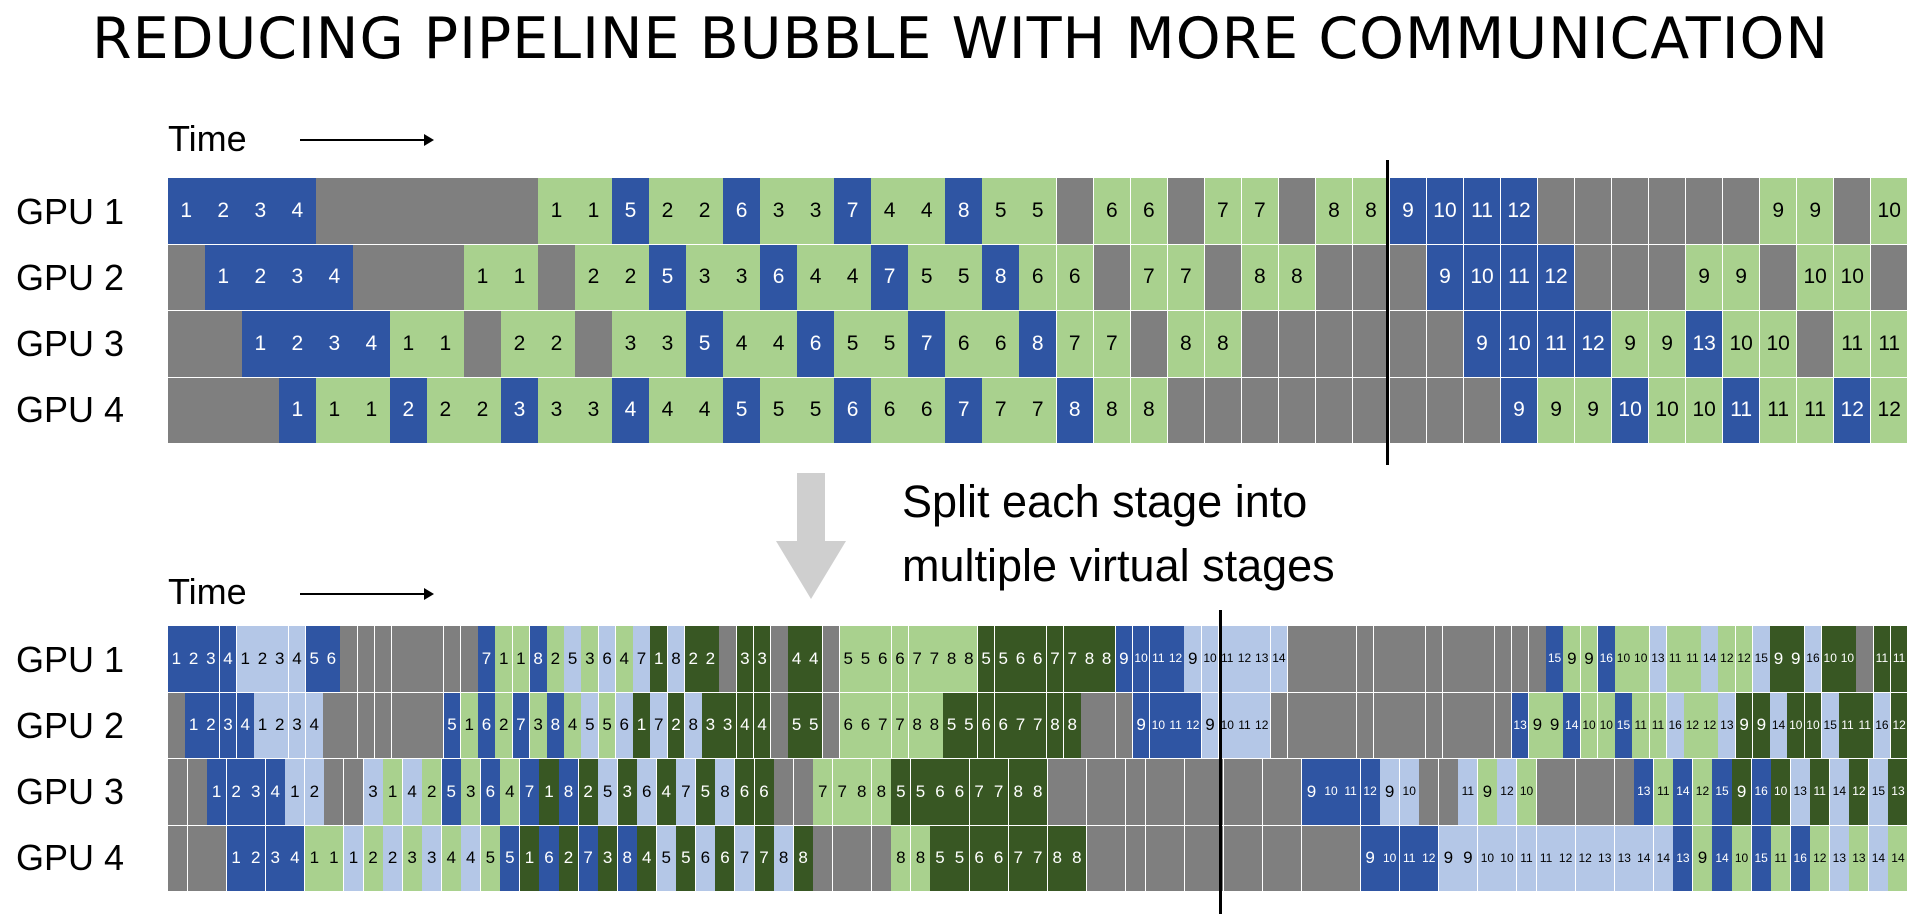  I want to click on bottom-forward-cell: 9, so click(1311, 792).